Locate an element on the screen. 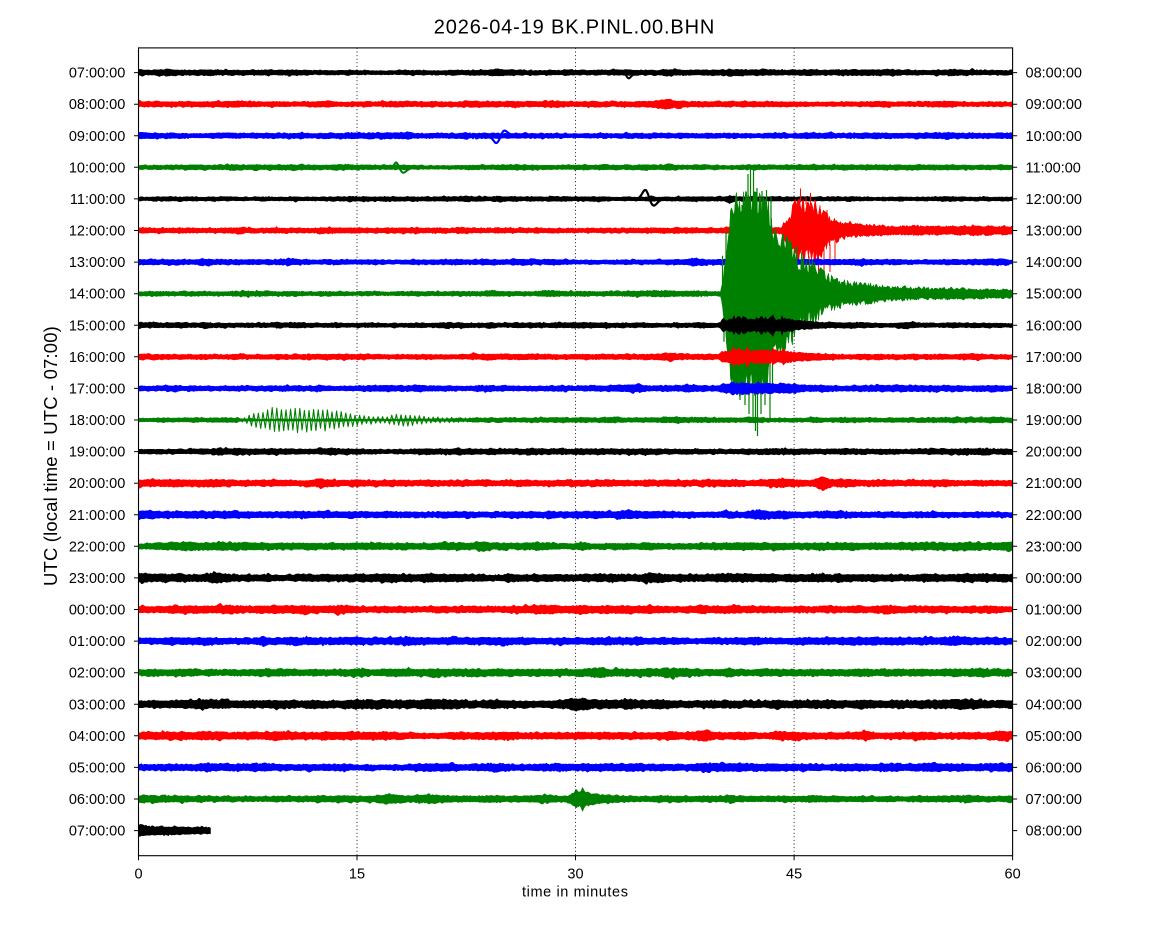 This screenshot has width=1150, height=950. svg-text: 15 is located at coordinates (357, 875).